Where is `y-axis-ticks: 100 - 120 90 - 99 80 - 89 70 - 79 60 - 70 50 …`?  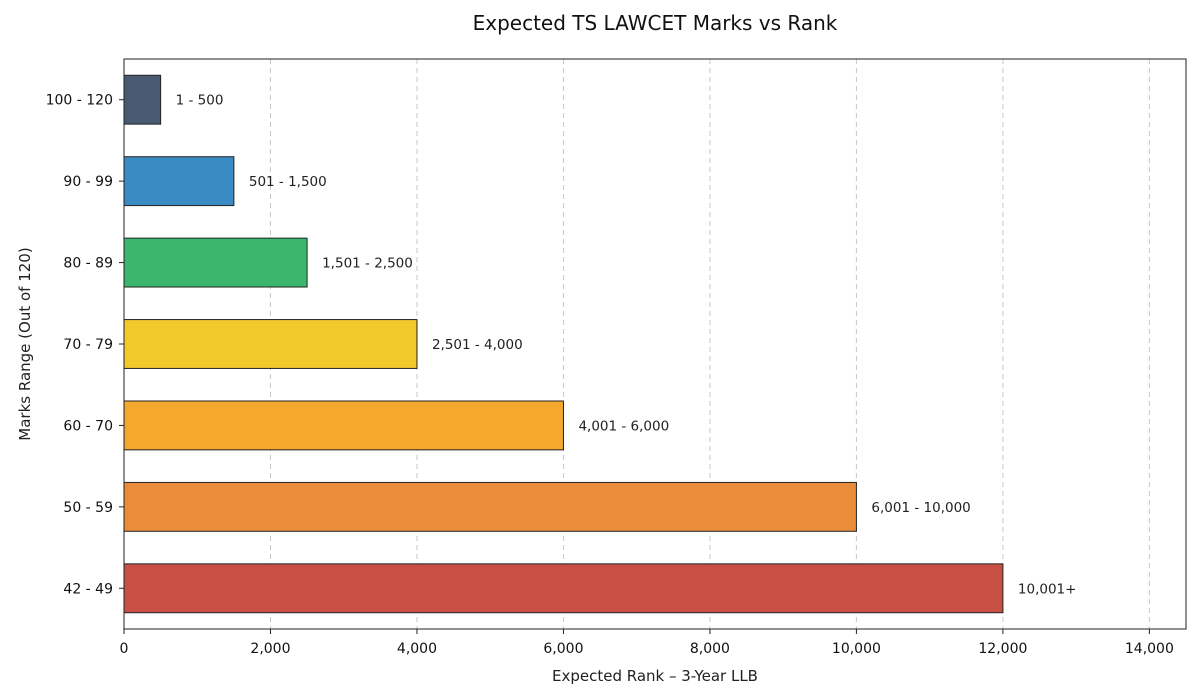
y-axis-ticks: 100 - 120 90 - 99 80 - 89 70 - 79 60 - 70 50 … is located at coordinates (85, 345).